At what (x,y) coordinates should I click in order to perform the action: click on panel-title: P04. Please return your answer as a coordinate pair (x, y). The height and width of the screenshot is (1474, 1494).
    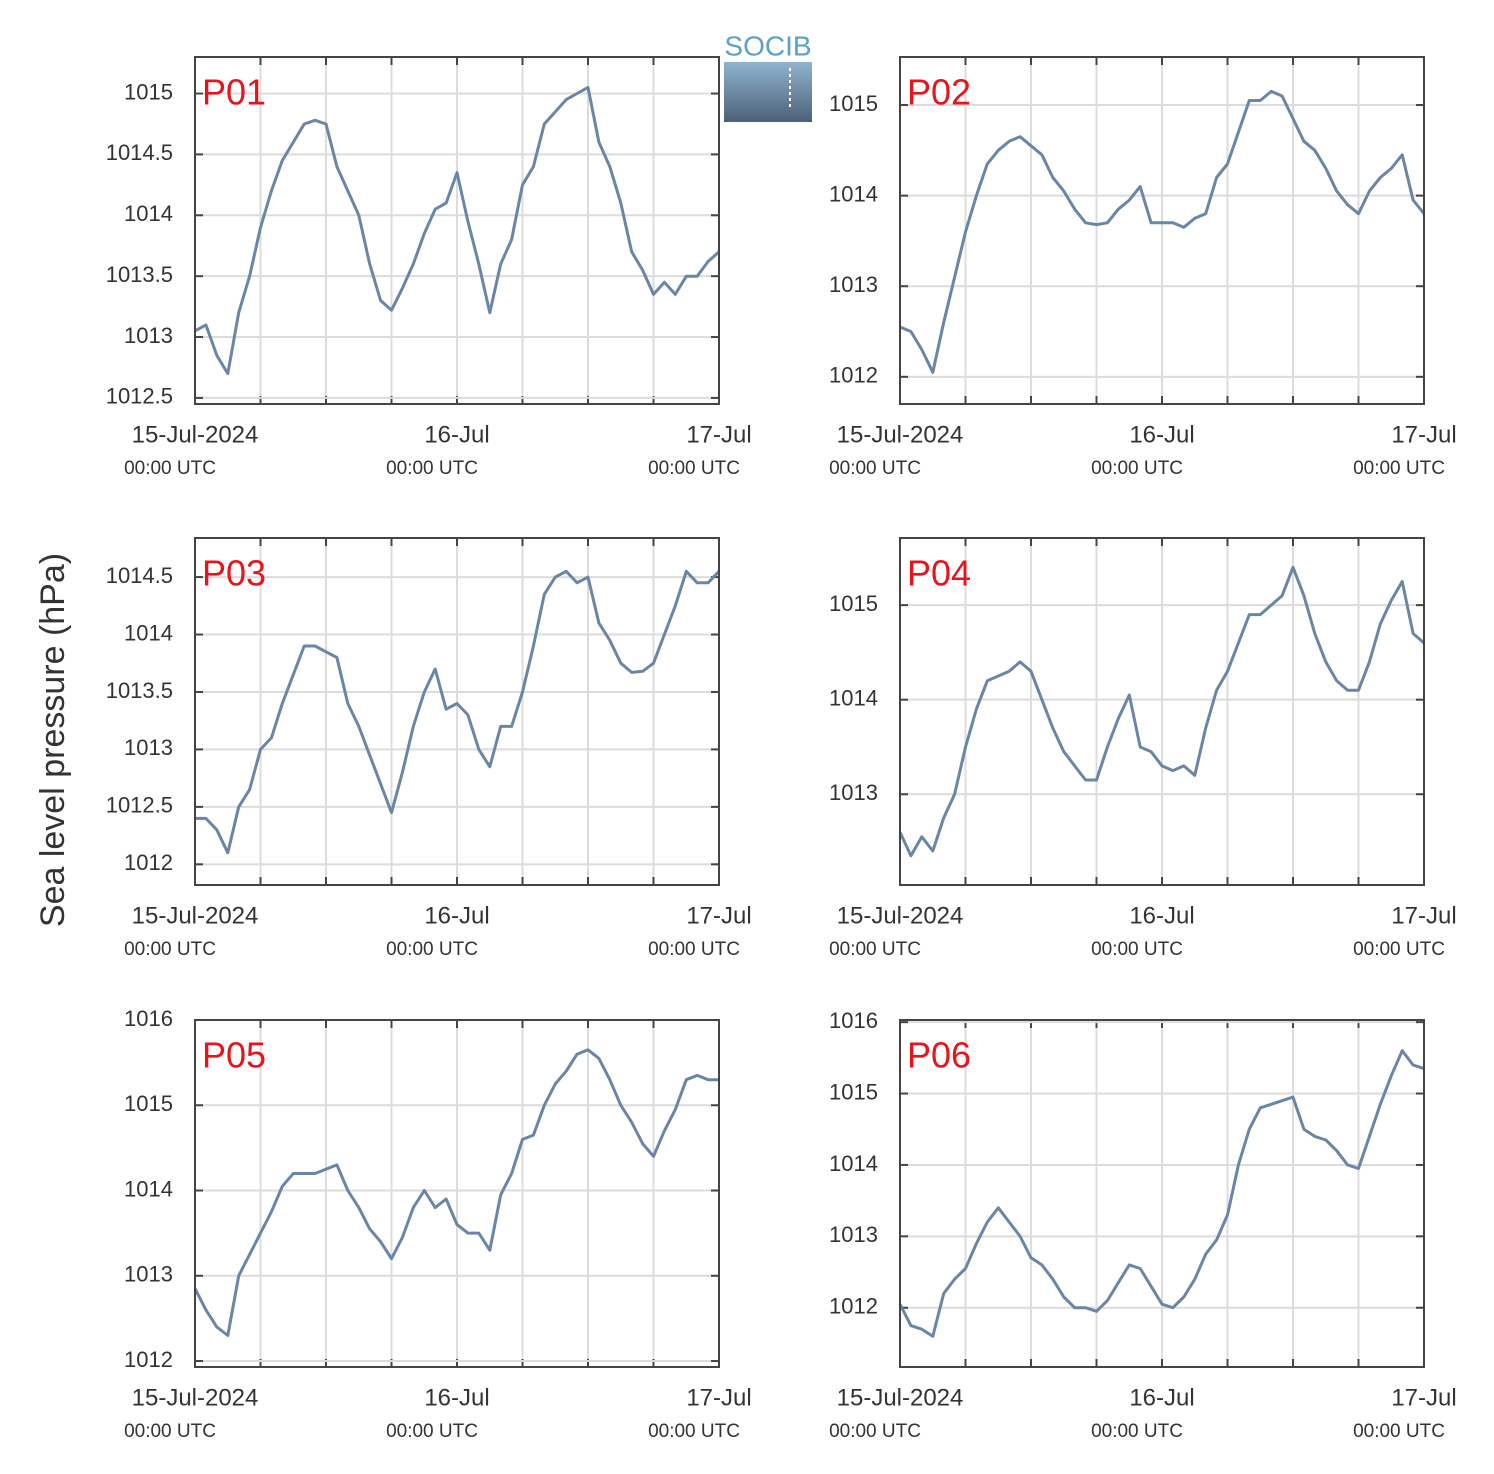
    Looking at the image, I should click on (939, 573).